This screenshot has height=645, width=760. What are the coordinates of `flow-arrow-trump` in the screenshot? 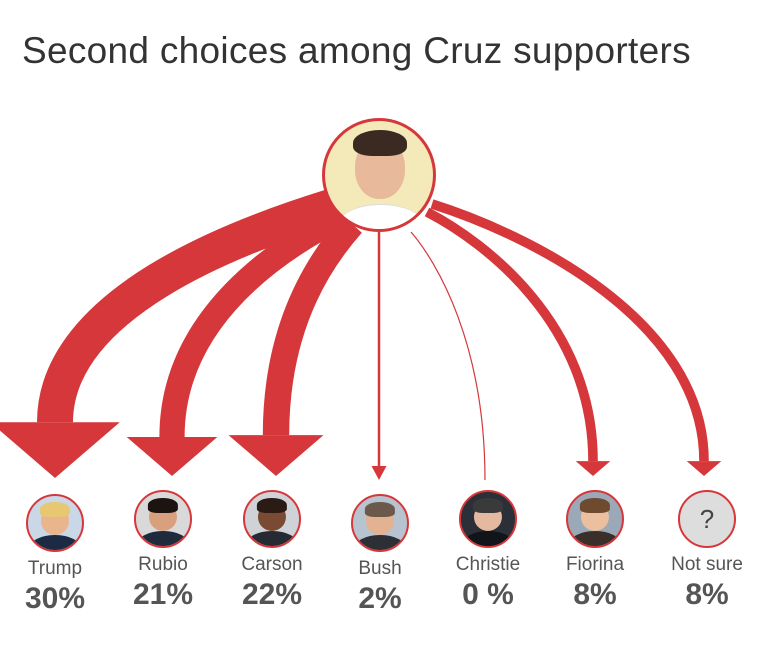 It's located at (188, 306).